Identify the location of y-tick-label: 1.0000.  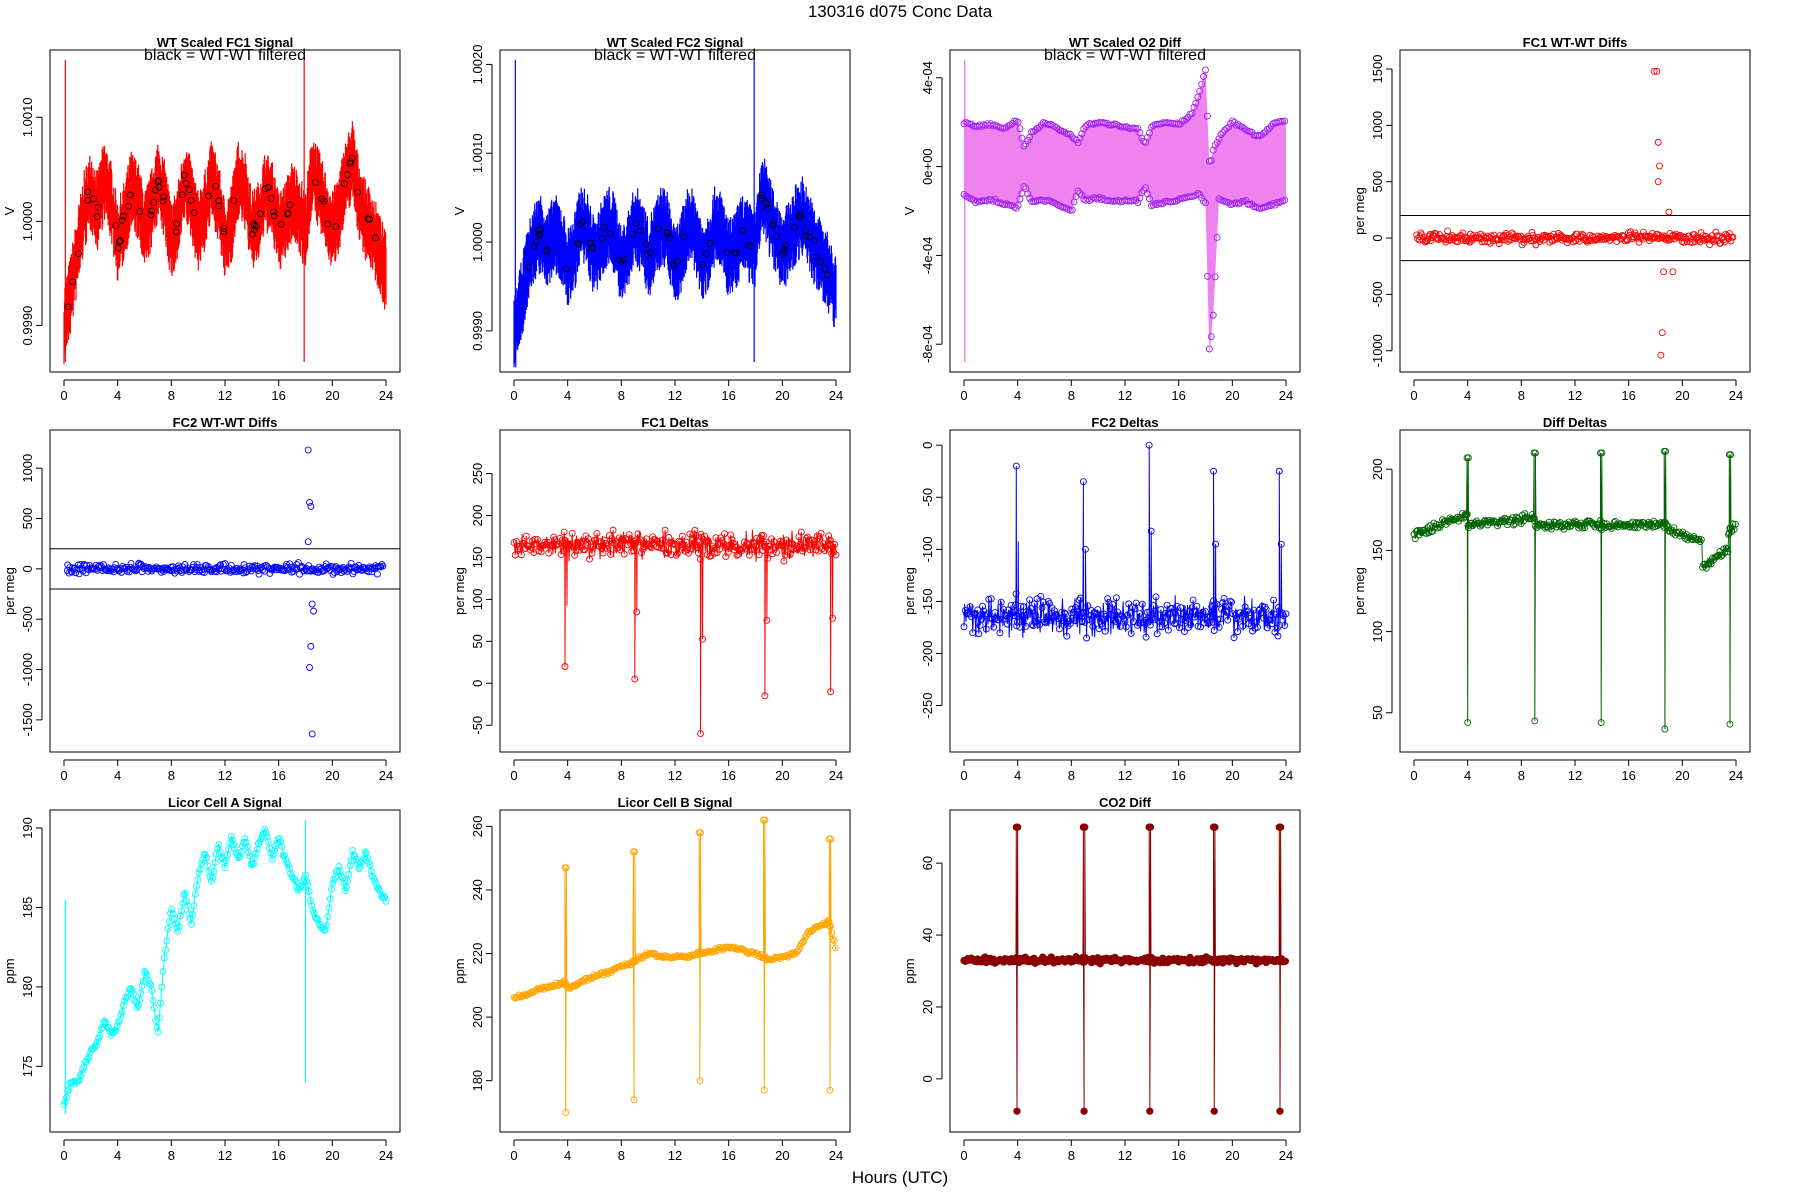
(27, 222).